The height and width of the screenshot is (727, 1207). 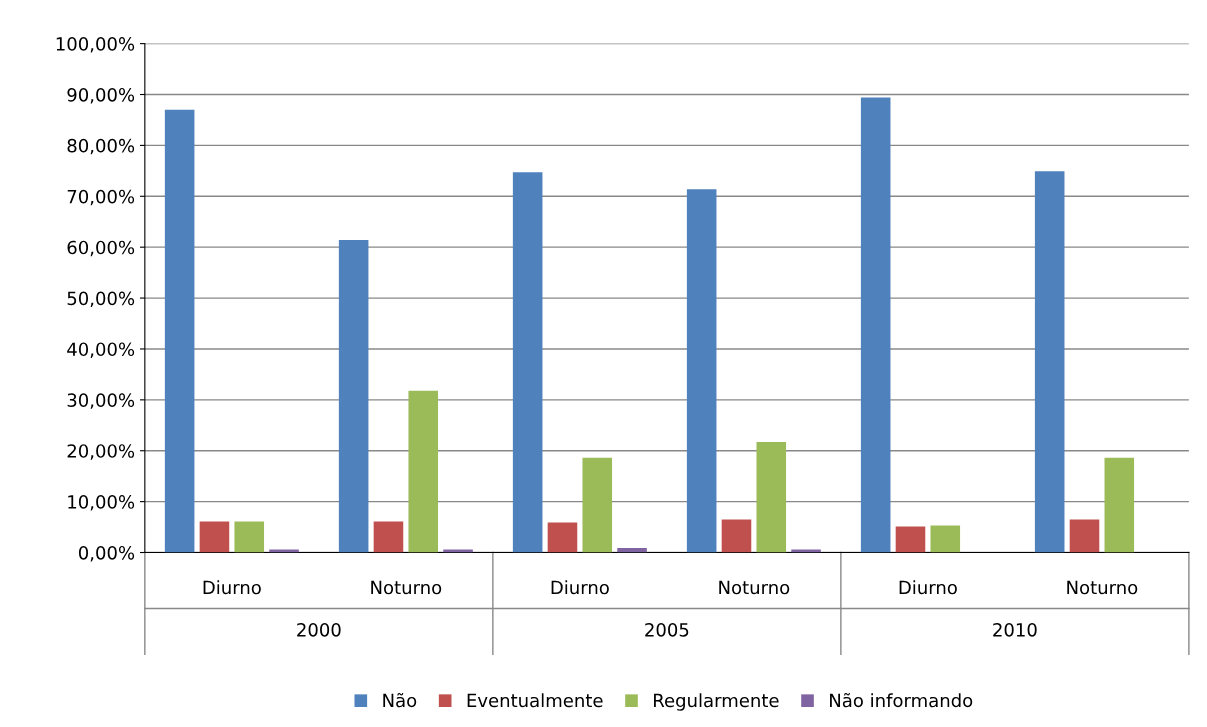 What do you see at coordinates (106, 553) in the screenshot?
I see `y-tick-label: 0,00%` at bounding box center [106, 553].